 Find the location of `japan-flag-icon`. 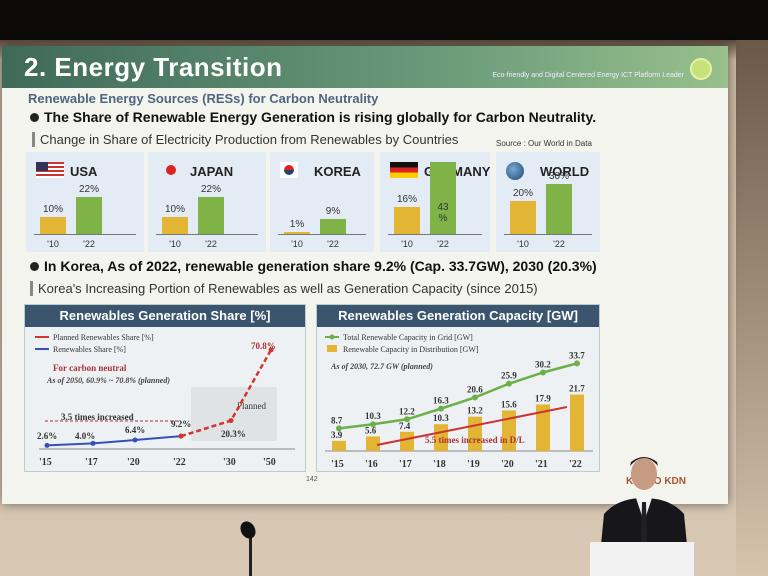

japan-flag-icon is located at coordinates (171, 170).